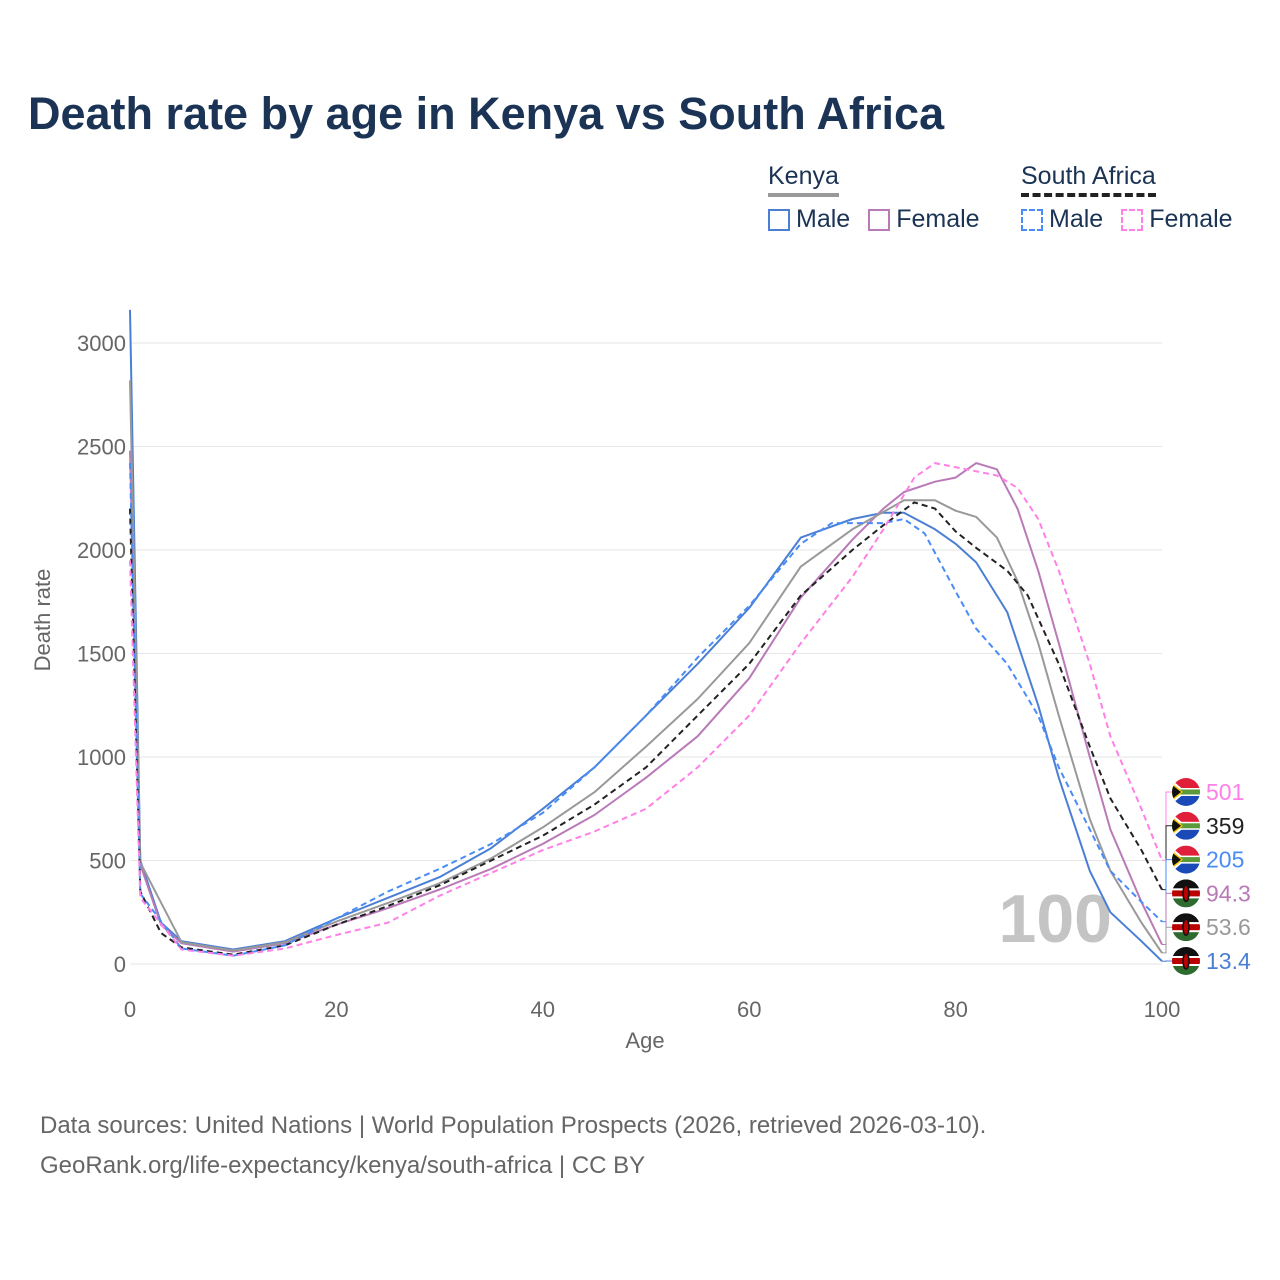  I want to click on y-tick-label: 500, so click(107, 861).